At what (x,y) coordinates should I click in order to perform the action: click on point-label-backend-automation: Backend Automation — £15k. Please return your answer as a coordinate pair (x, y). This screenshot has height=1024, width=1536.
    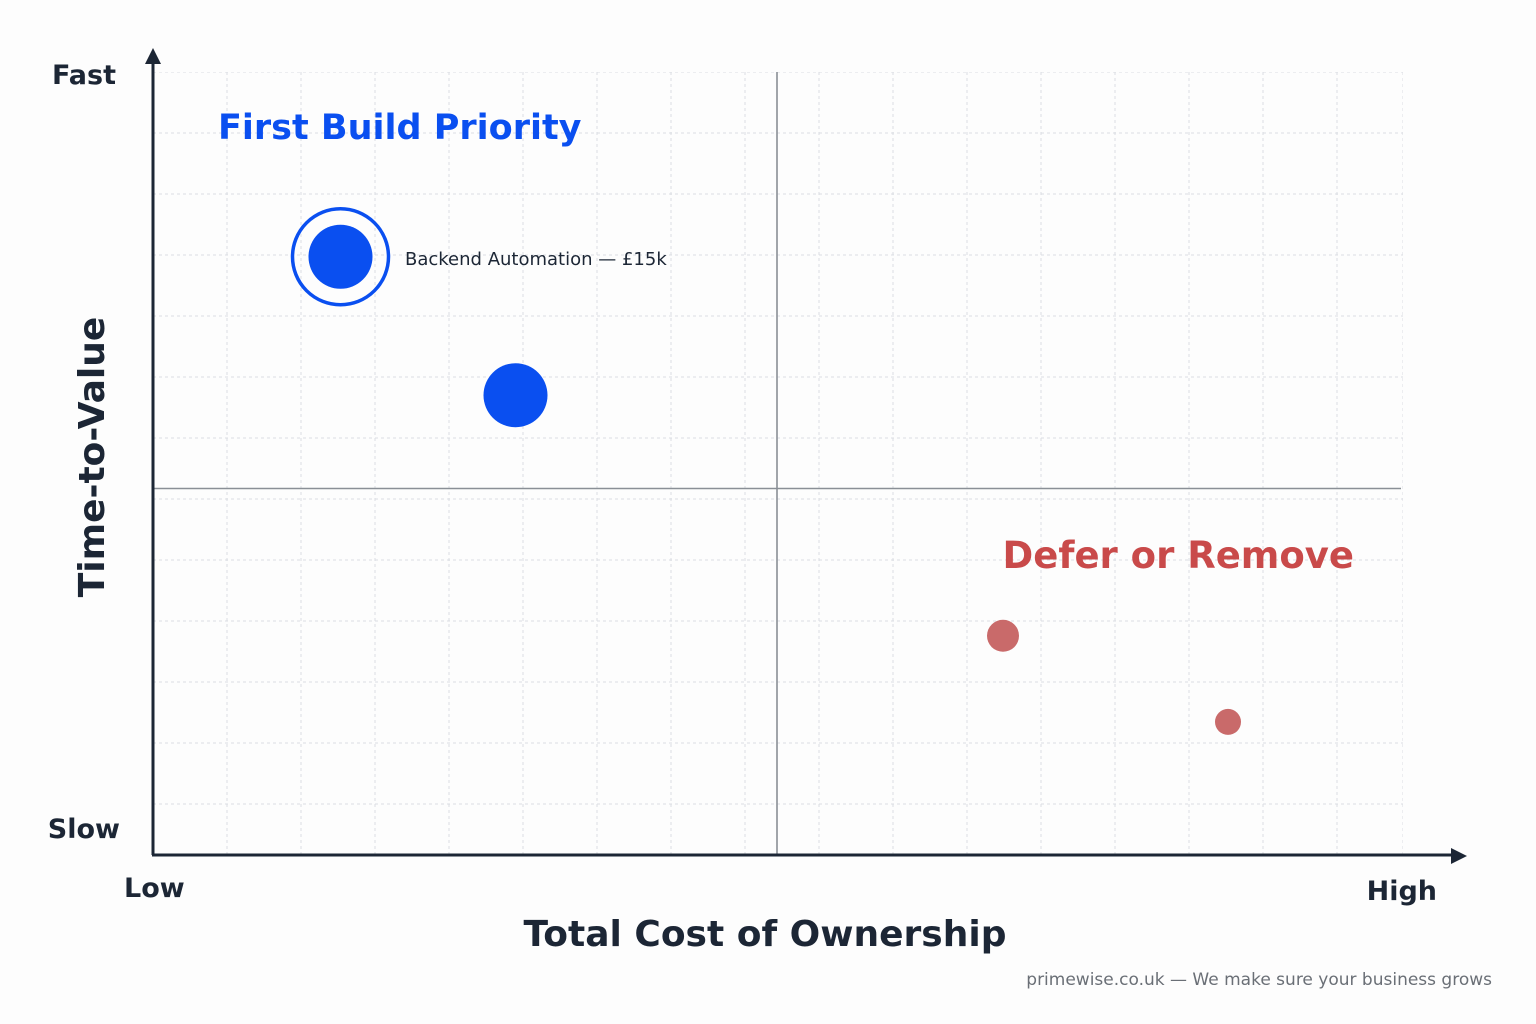
    Looking at the image, I should click on (536, 259).